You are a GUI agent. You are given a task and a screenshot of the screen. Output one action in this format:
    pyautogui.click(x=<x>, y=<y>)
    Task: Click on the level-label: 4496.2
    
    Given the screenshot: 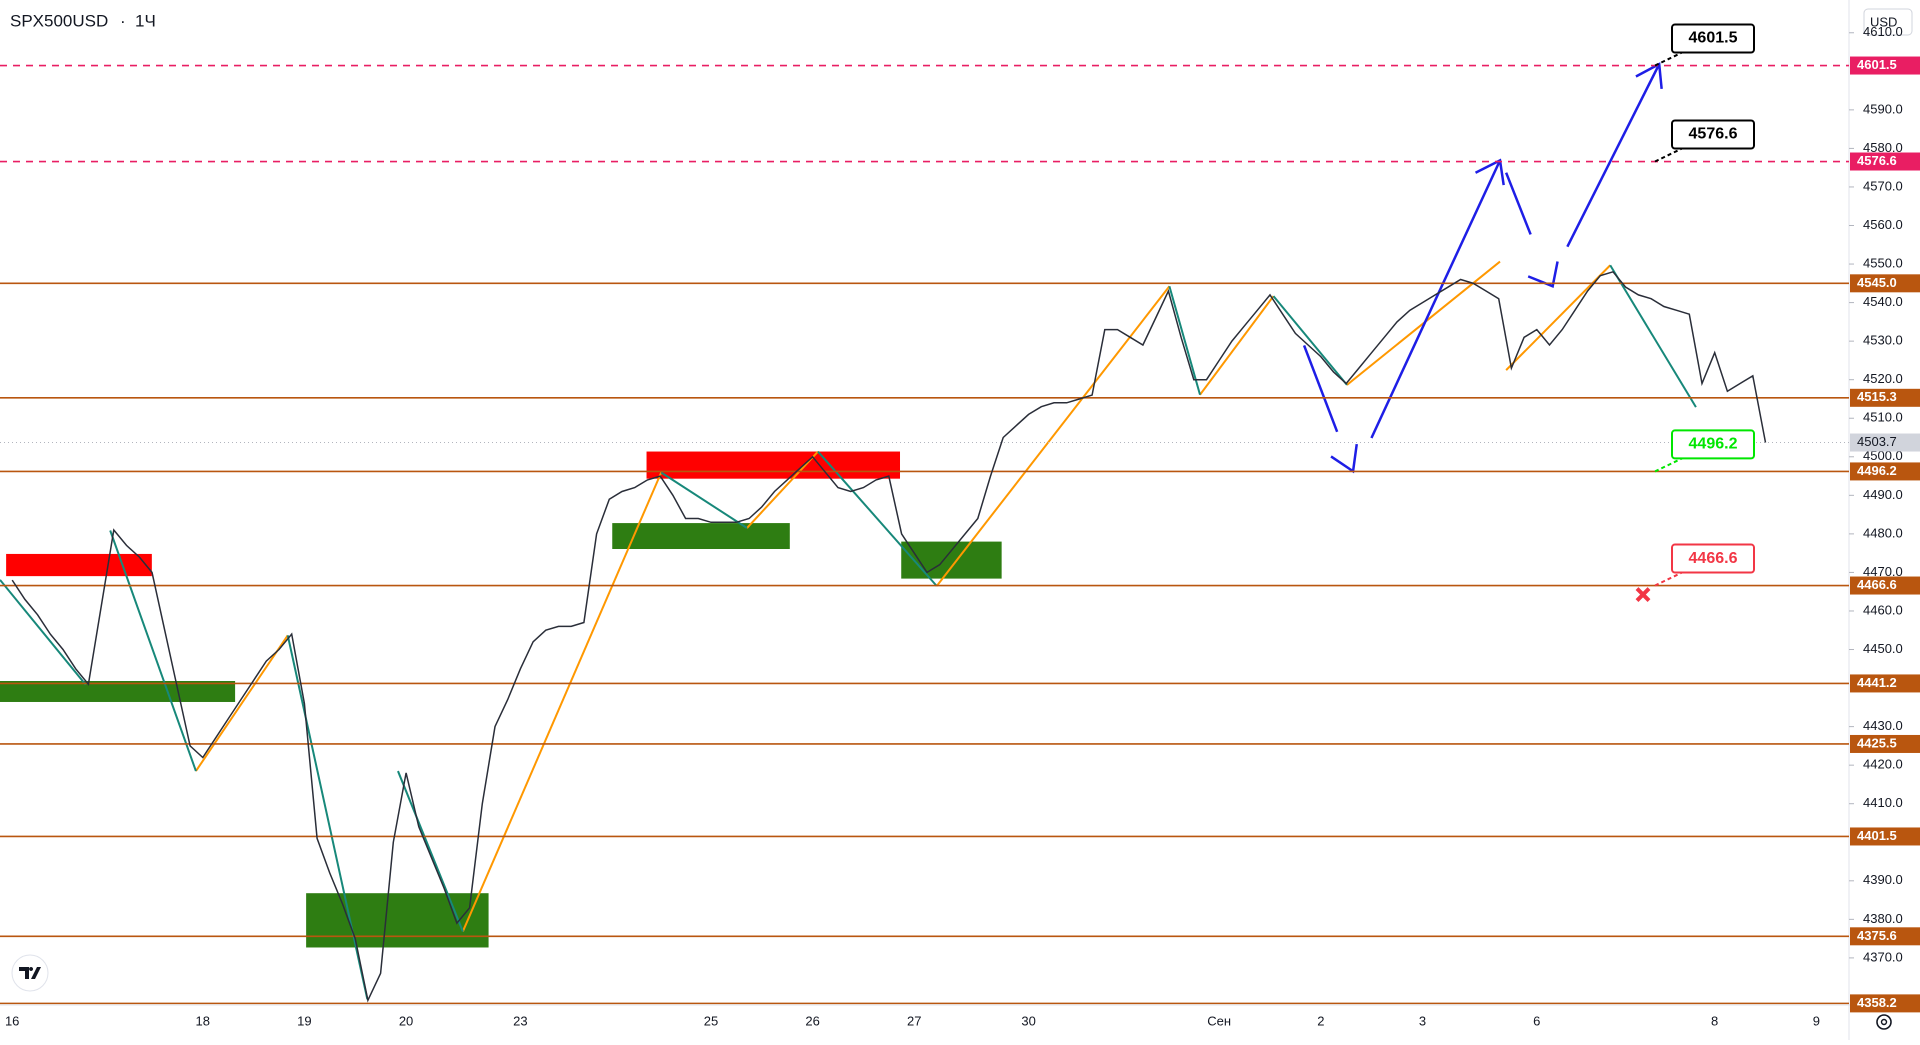 What is the action you would take?
    pyautogui.click(x=1877, y=470)
    